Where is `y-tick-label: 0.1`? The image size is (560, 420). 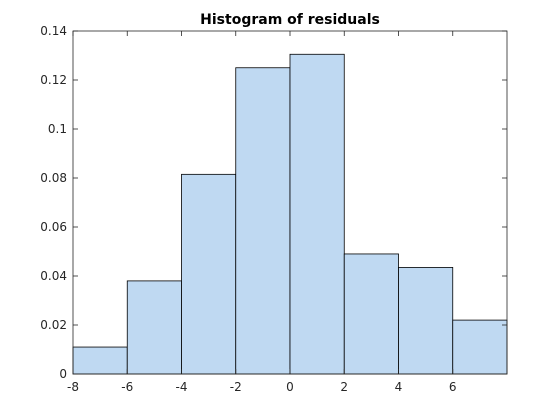 y-tick-label: 0.1 is located at coordinates (57, 129).